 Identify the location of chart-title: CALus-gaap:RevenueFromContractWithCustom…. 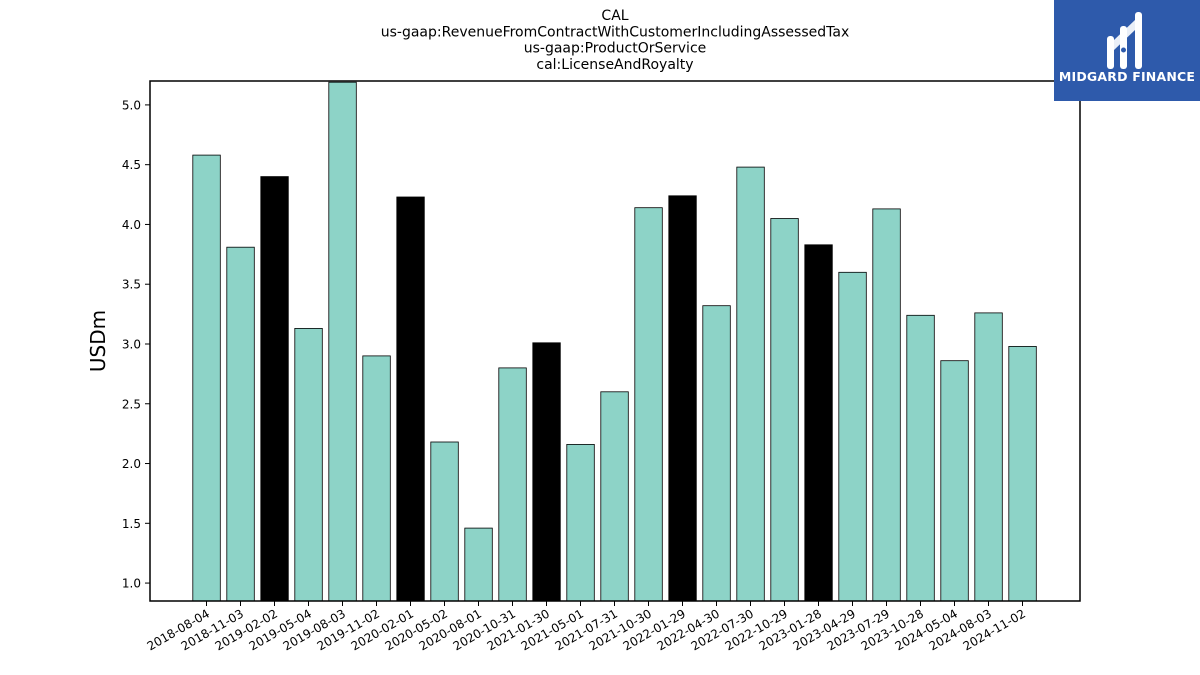
(615, 40).